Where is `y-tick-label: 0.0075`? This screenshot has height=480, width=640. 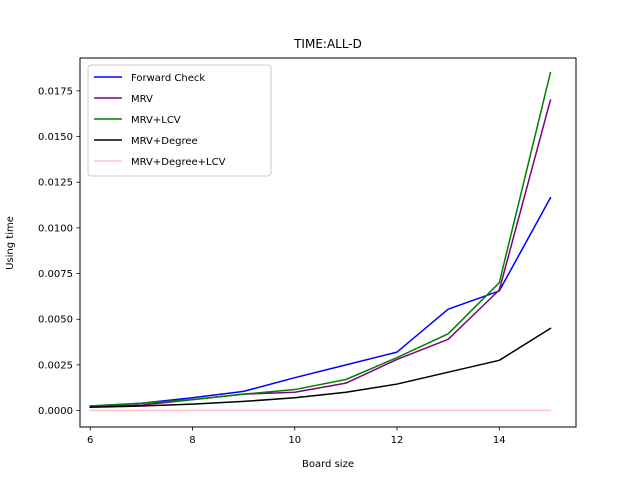 y-tick-label: 0.0075 is located at coordinates (55, 274).